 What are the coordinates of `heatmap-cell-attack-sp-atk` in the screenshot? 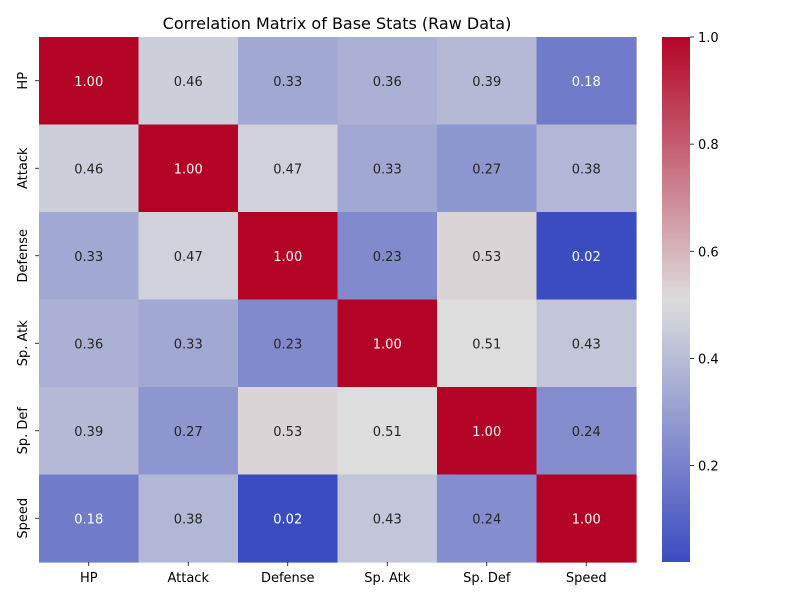 It's located at (387, 168).